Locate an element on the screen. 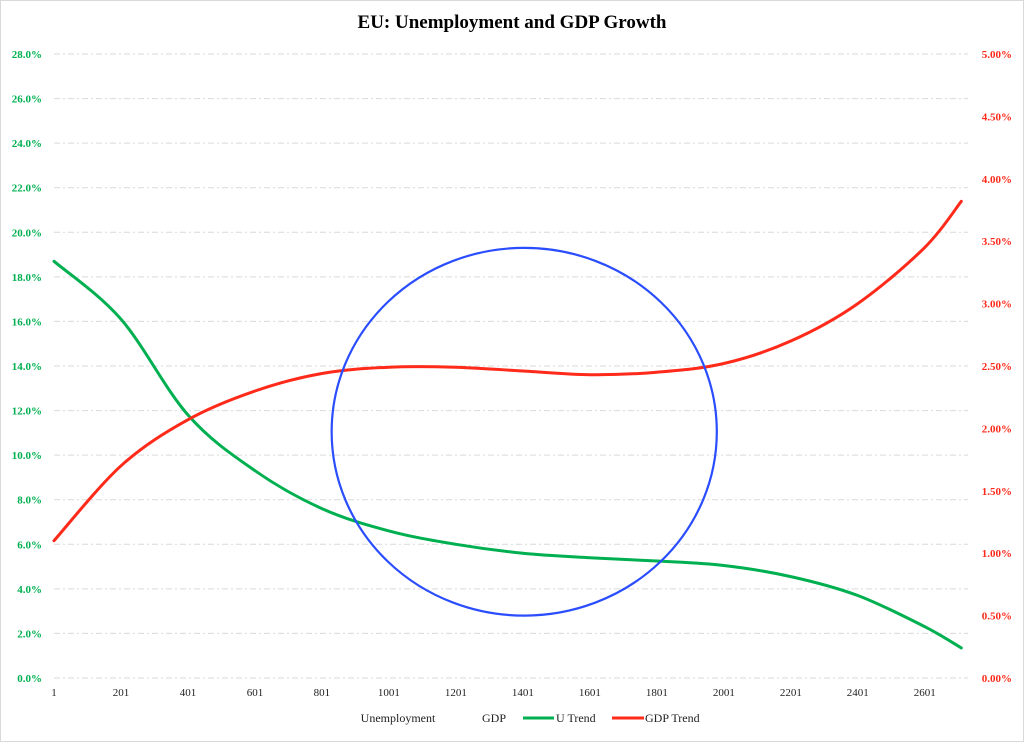 The width and height of the screenshot is (1024, 742). legend-label-gdp: GDP is located at coordinates (494, 718).